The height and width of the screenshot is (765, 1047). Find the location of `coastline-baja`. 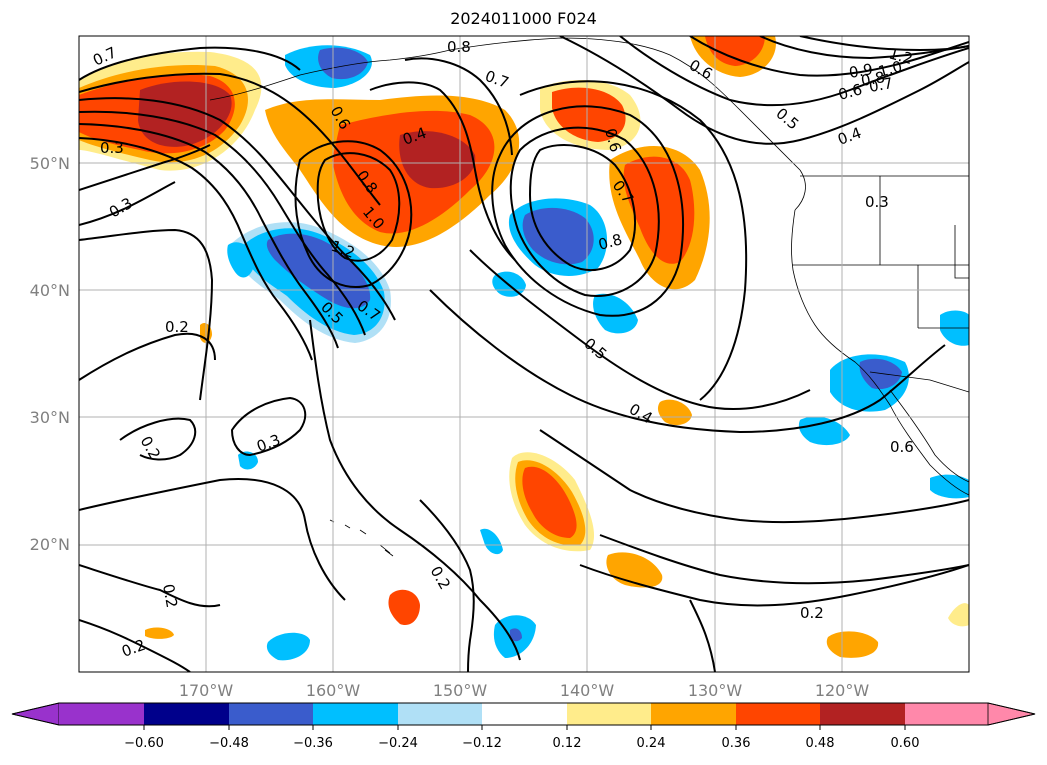

coastline-baja is located at coordinates (929, 436).